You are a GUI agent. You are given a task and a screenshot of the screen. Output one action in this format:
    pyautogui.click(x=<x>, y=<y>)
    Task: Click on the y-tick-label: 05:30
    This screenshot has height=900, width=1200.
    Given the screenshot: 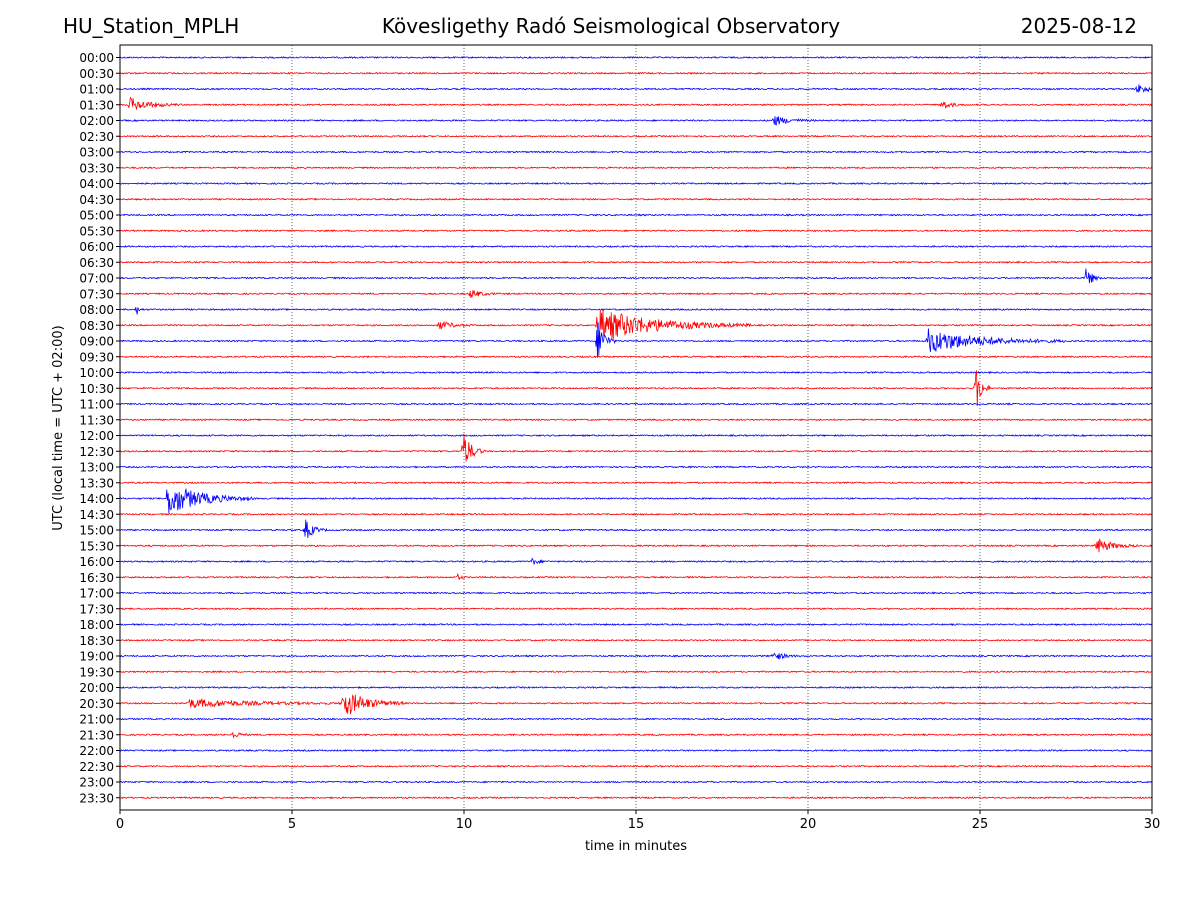 What is the action you would take?
    pyautogui.click(x=96, y=231)
    